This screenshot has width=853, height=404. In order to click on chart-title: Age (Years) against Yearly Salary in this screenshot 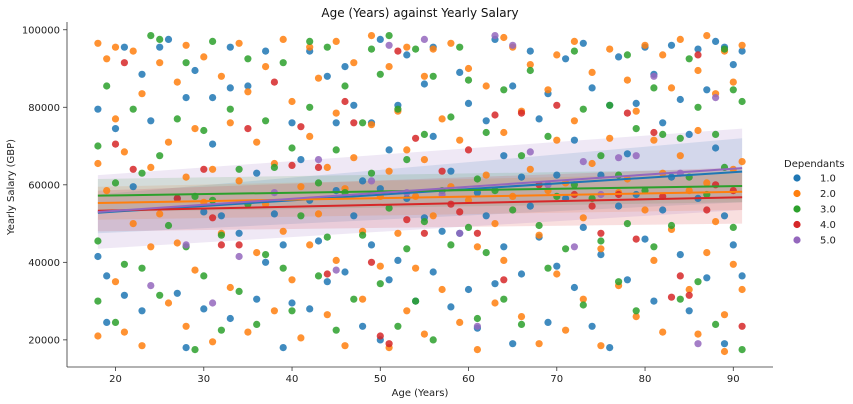, I will do `click(419, 13)`.